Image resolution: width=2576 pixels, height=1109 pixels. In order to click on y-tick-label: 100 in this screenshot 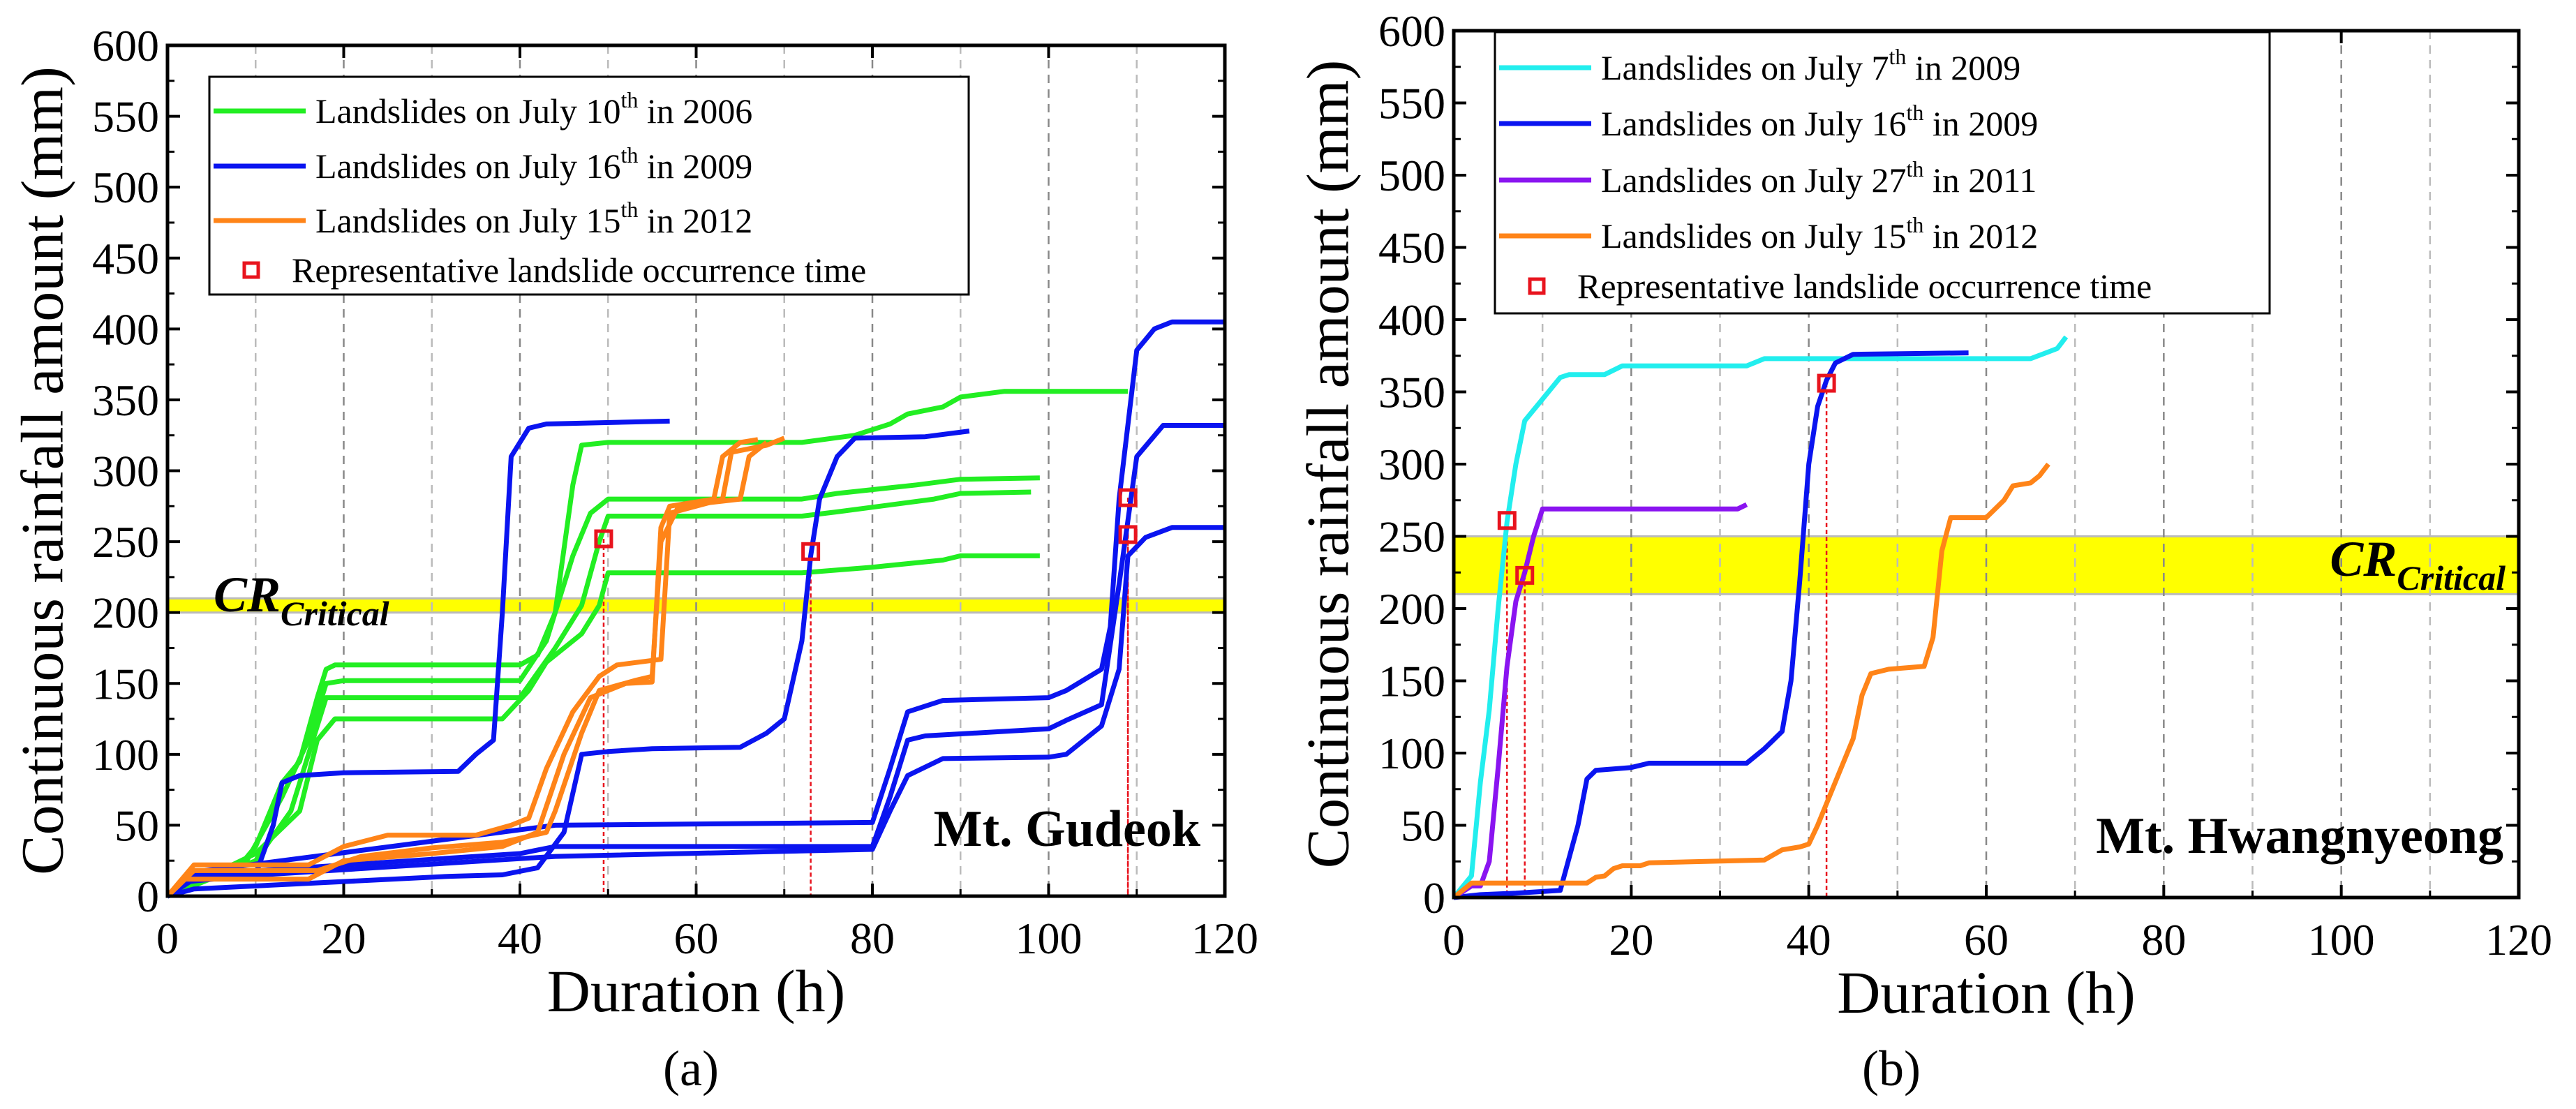, I will do `click(126, 755)`.